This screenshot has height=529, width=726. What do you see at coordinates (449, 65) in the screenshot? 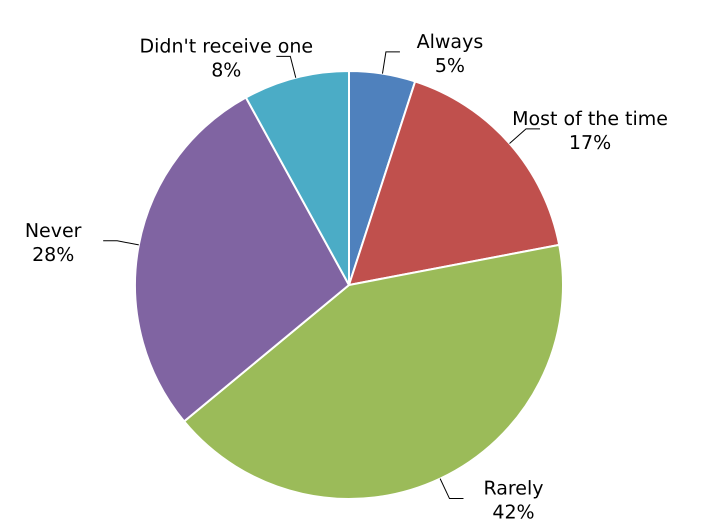
I see `data-label: 5%` at bounding box center [449, 65].